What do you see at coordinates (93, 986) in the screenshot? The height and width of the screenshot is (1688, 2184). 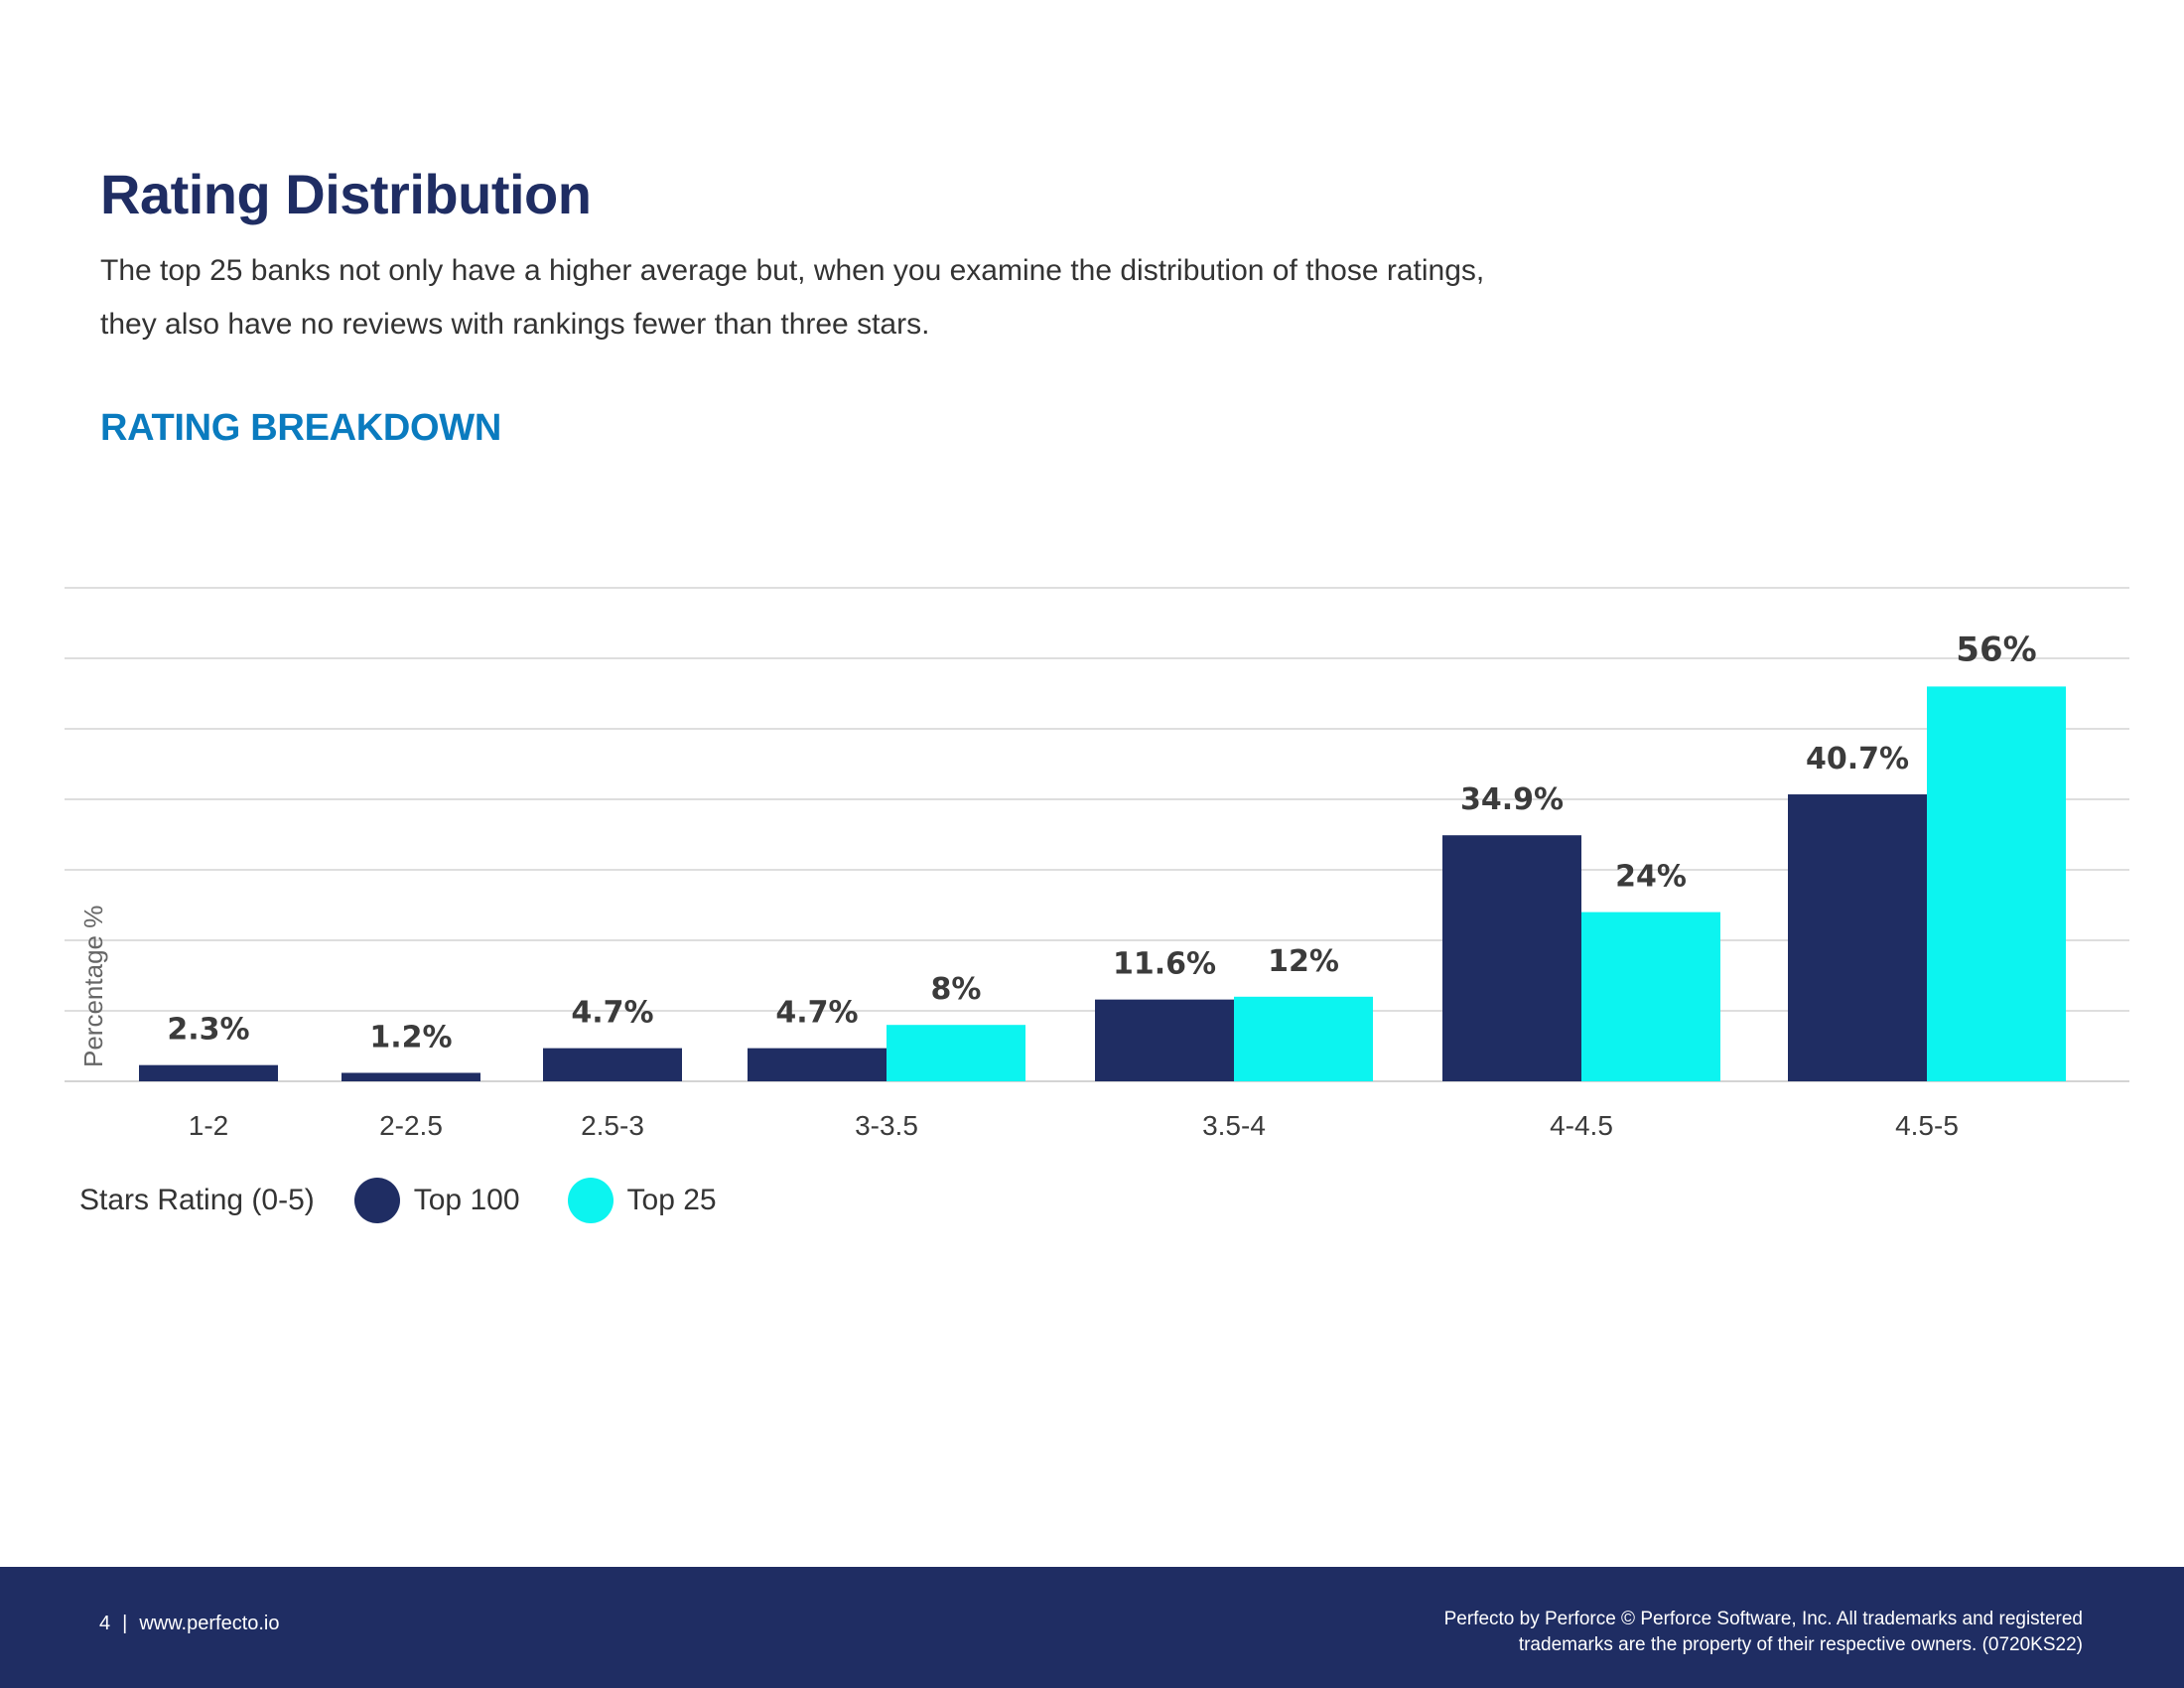 I see `y-axis-label: Percentage %` at bounding box center [93, 986].